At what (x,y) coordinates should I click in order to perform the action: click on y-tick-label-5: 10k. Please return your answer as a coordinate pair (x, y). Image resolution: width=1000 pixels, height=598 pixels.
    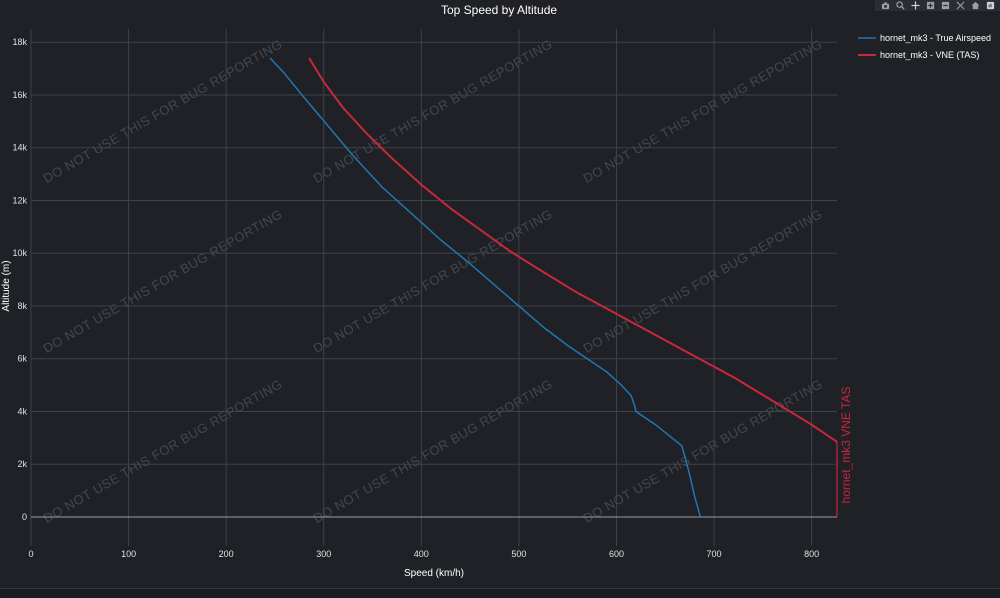
    Looking at the image, I should click on (19, 253).